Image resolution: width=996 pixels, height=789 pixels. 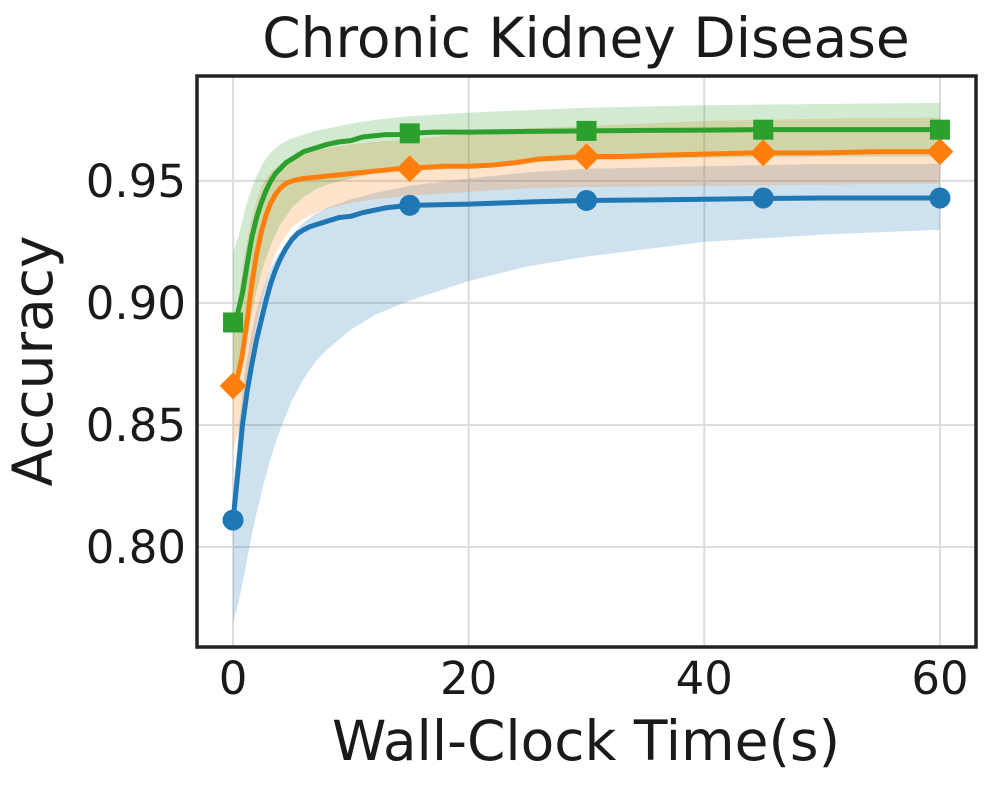 I want to click on x-tick-label: 40, so click(x=704, y=678).